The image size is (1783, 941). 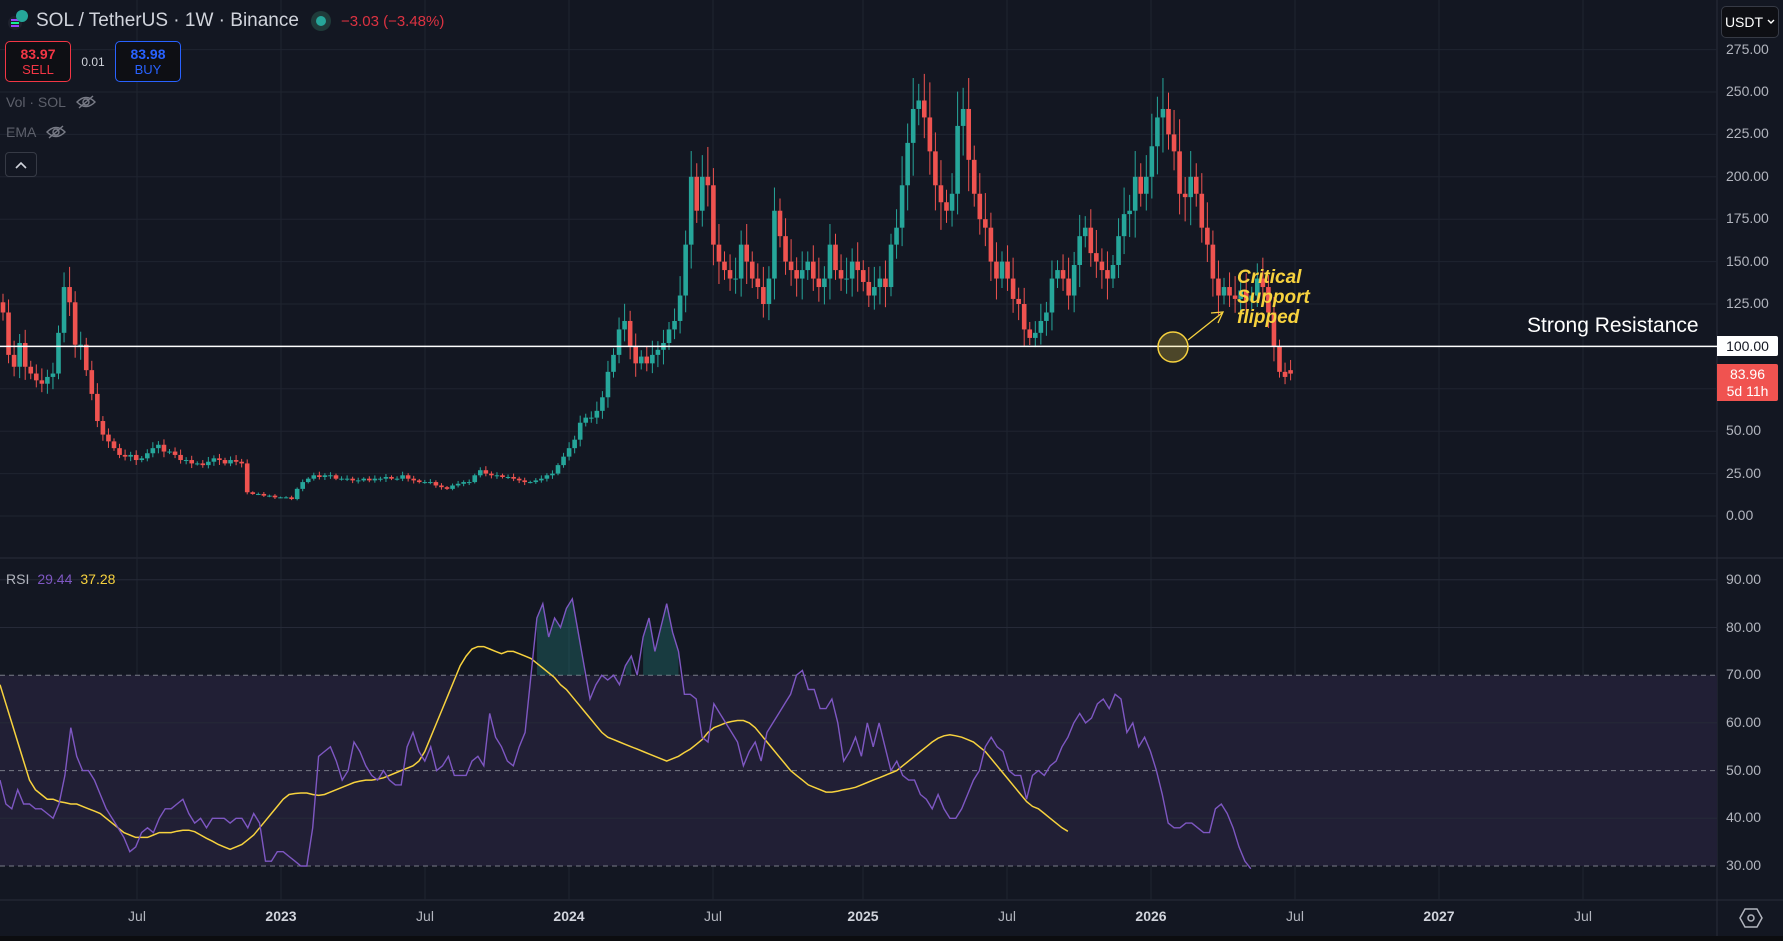 I want to click on currency-selector: USDT, so click(x=1750, y=22).